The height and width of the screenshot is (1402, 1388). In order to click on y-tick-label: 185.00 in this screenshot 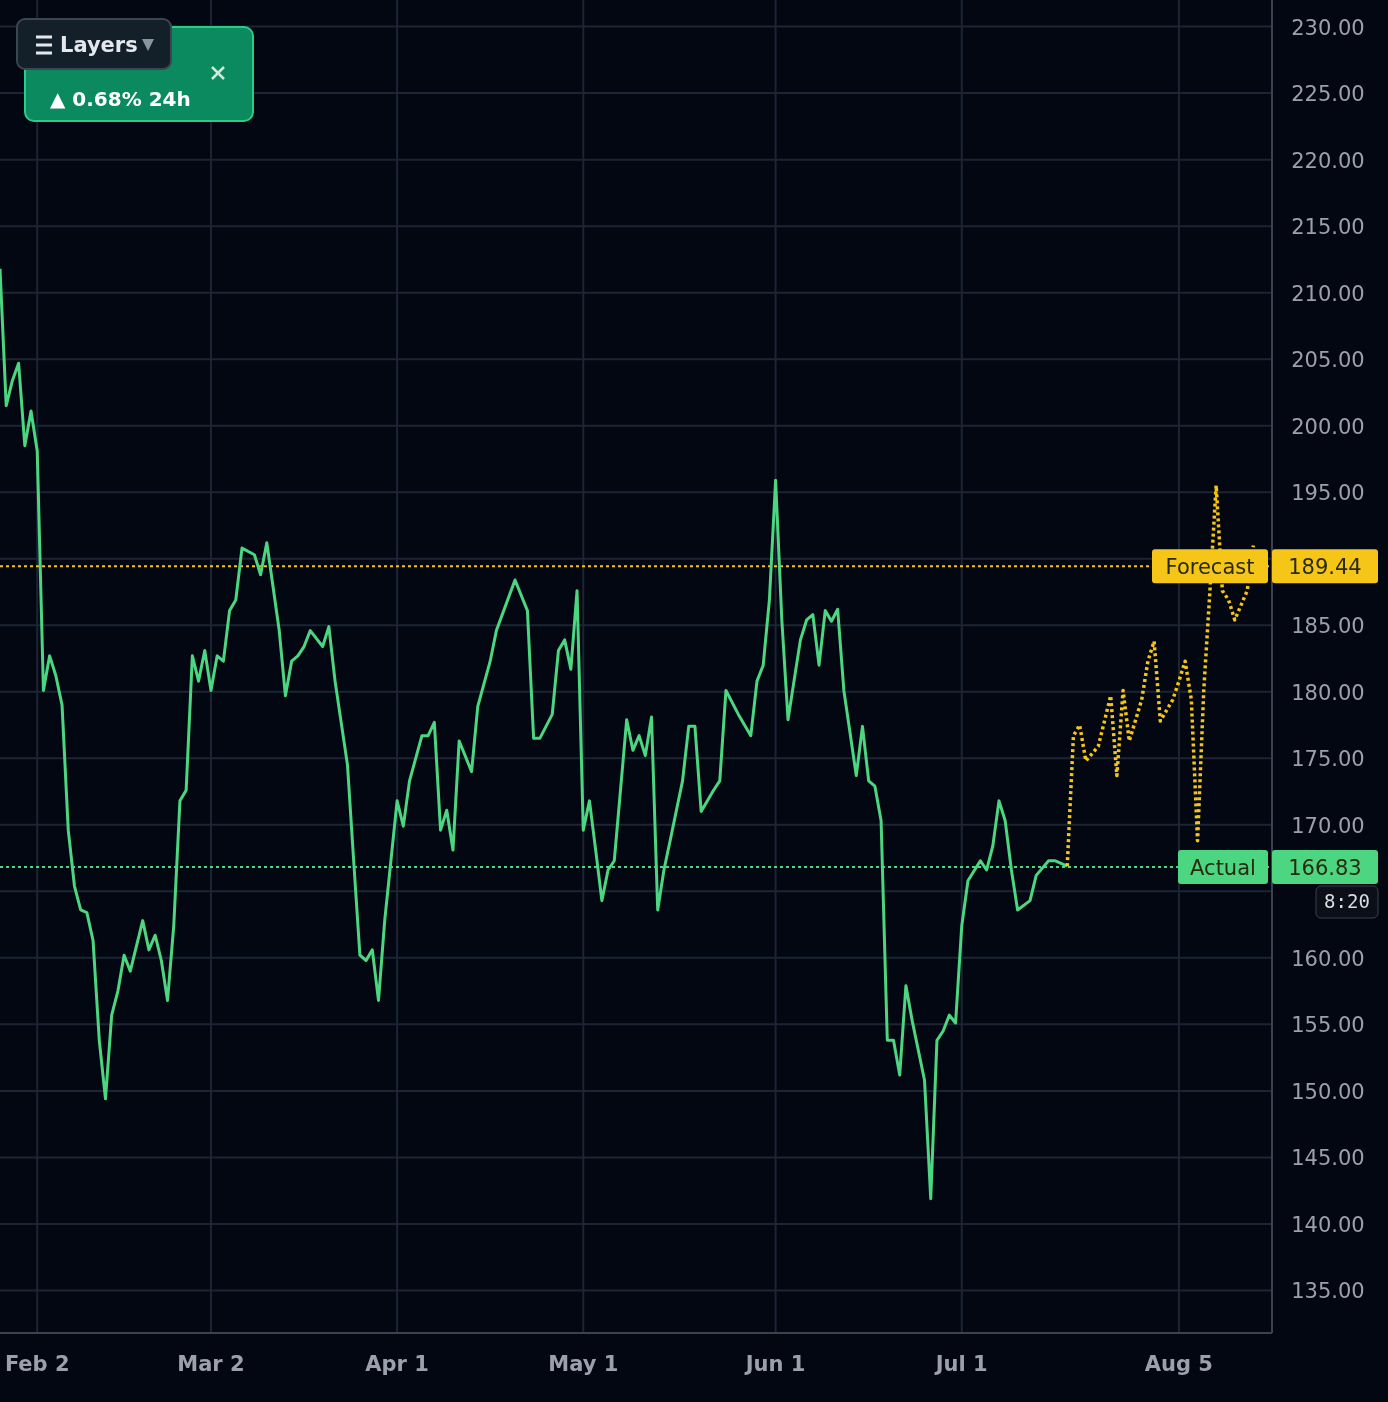, I will do `click(1328, 626)`.